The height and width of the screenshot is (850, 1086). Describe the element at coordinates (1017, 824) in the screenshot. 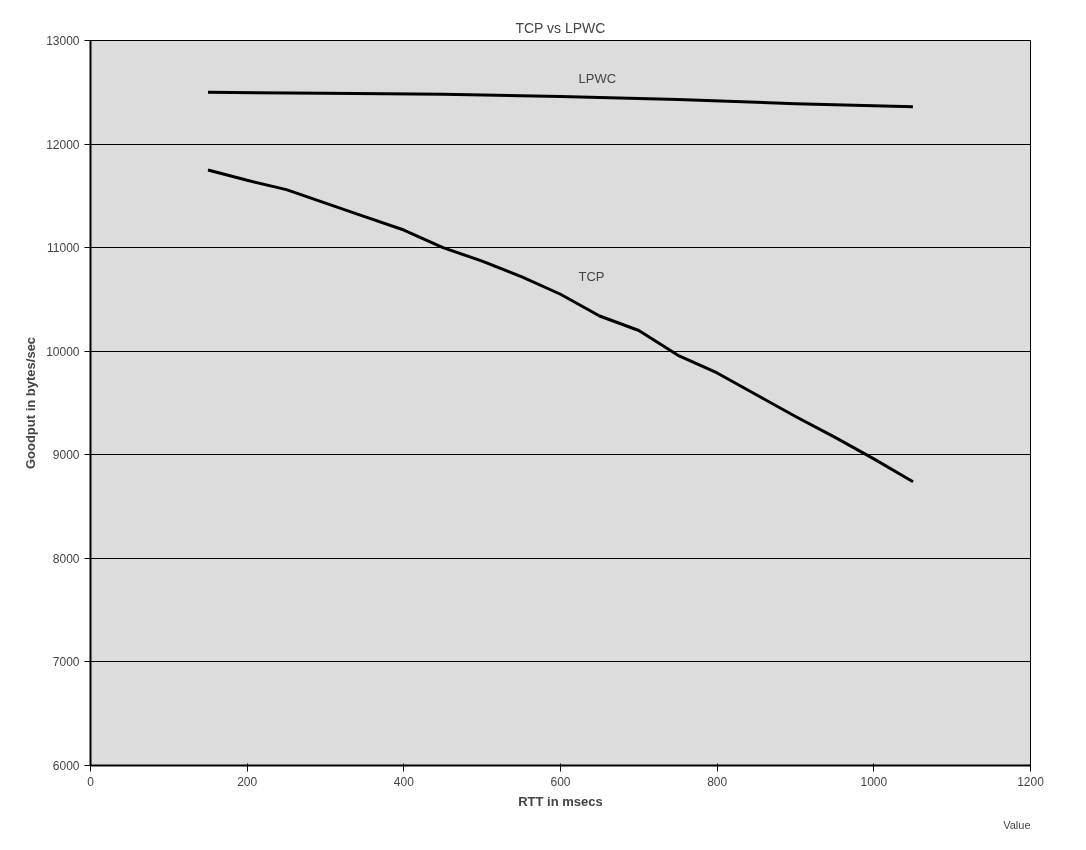

I see `text: Value` at that location.